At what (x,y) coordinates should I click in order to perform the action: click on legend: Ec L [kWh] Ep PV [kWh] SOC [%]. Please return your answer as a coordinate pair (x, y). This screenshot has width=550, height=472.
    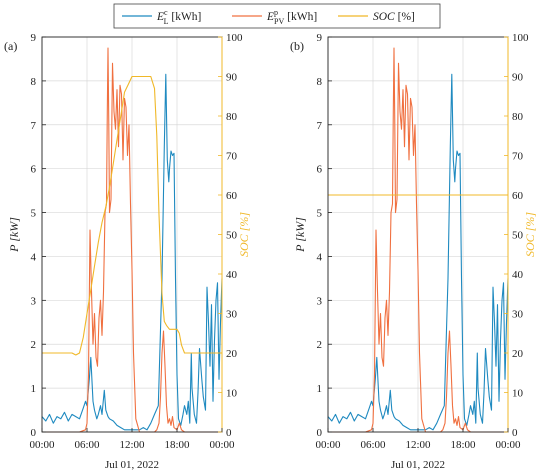
    Looking at the image, I should click on (277, 16).